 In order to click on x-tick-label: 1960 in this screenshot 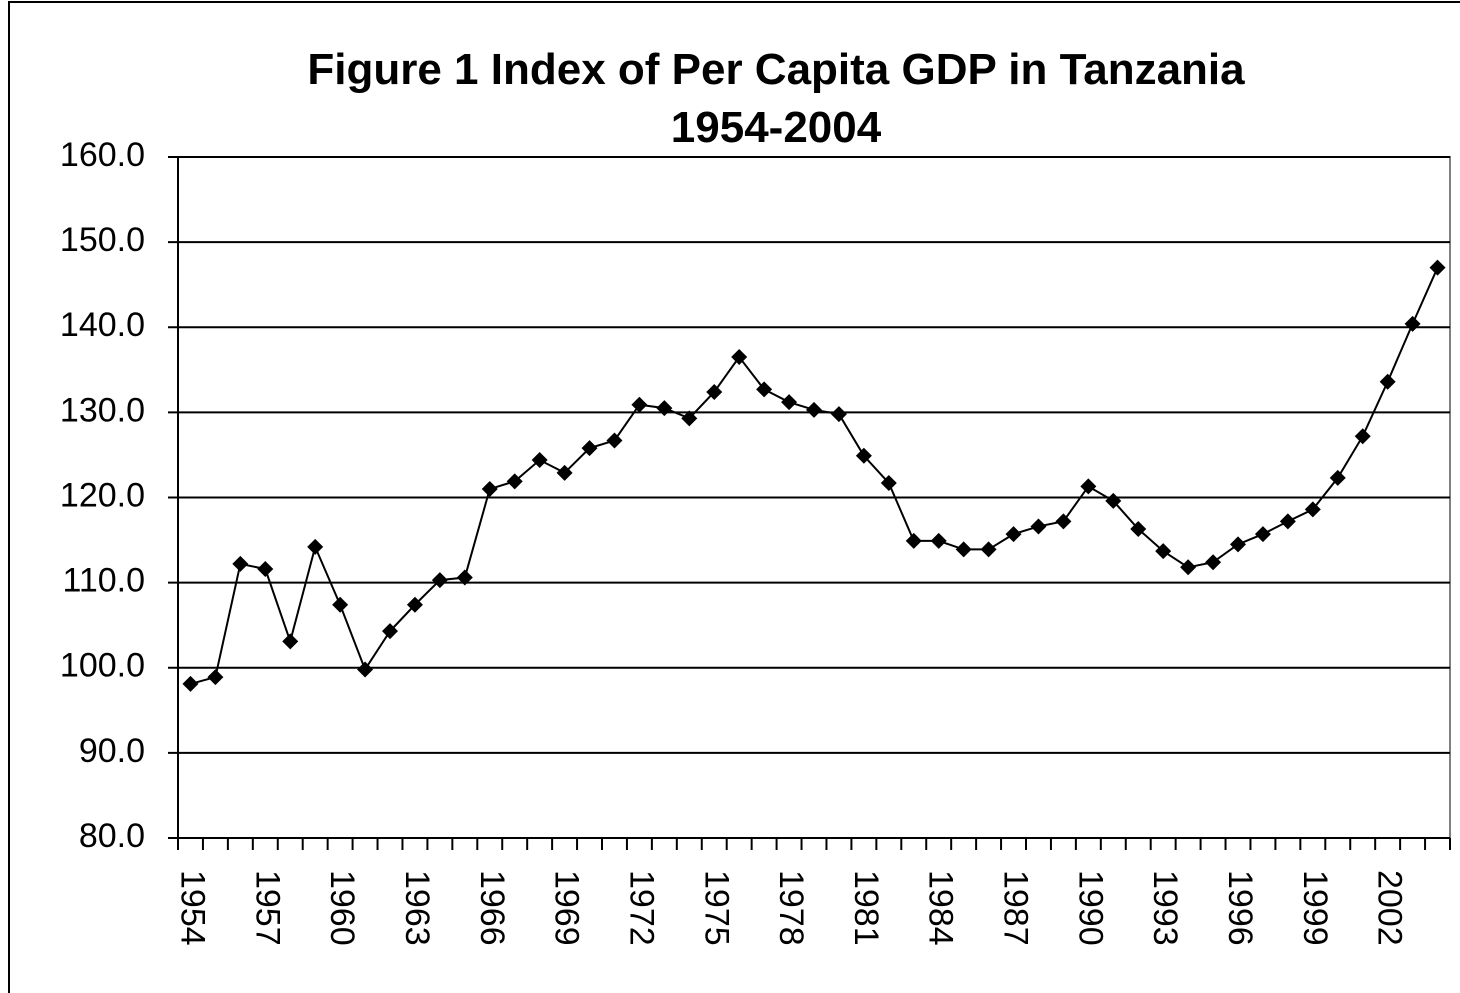, I will do `click(342, 908)`.